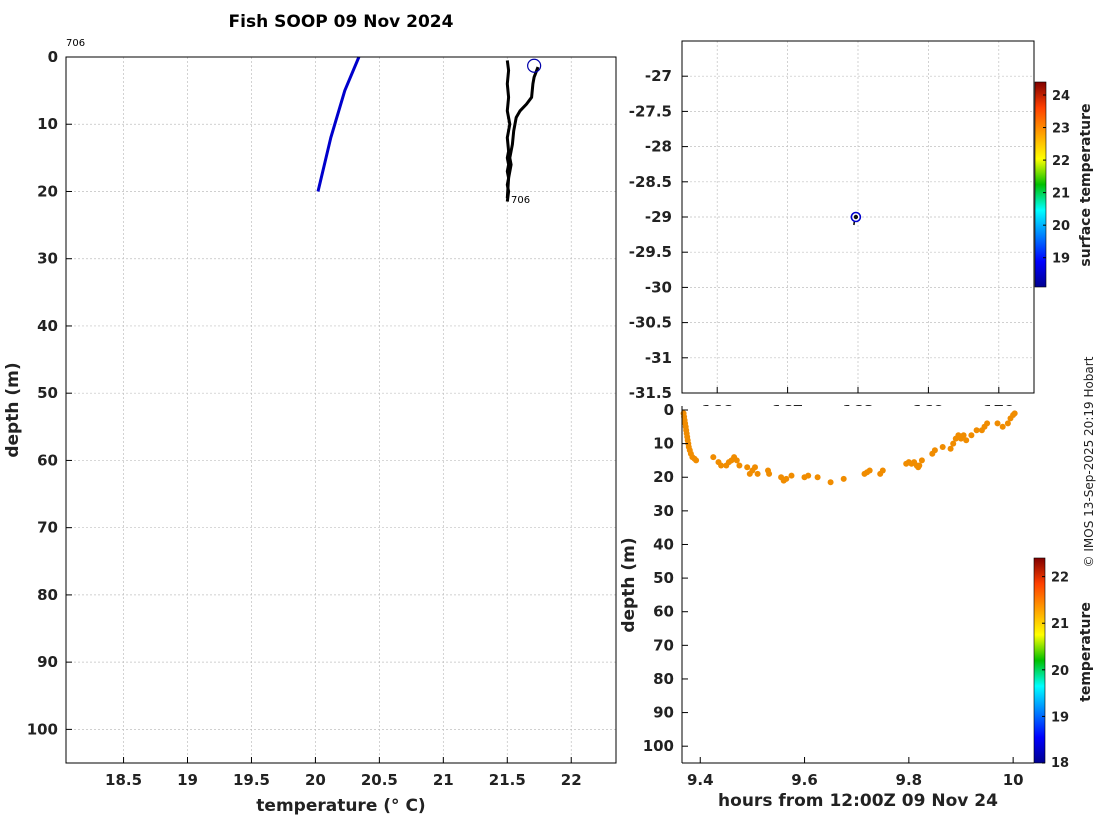 Image resolution: width=1100 pixels, height=820 pixels. Describe the element at coordinates (650, 111) in the screenshot. I see `map-y-tick-label: -27.5` at that location.